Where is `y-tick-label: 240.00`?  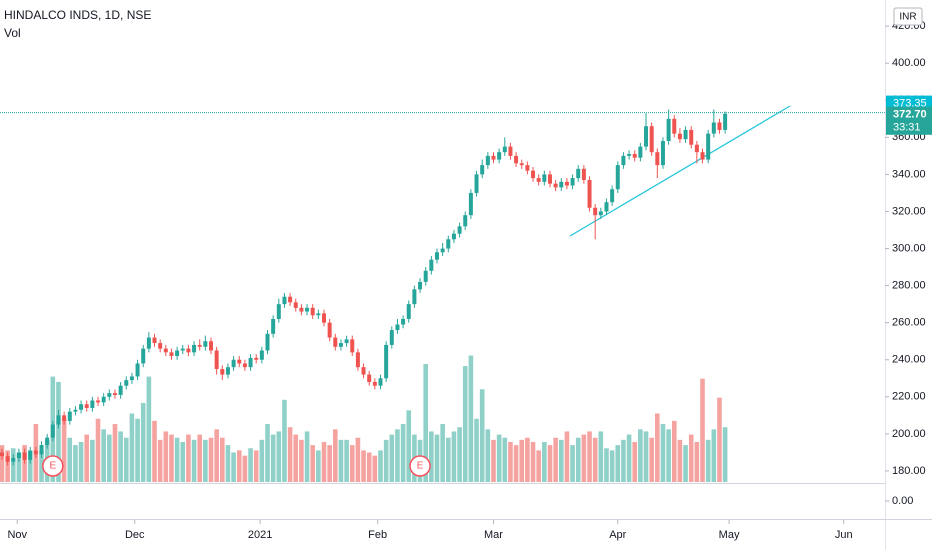
y-tick-label: 240.00 is located at coordinates (909, 360).